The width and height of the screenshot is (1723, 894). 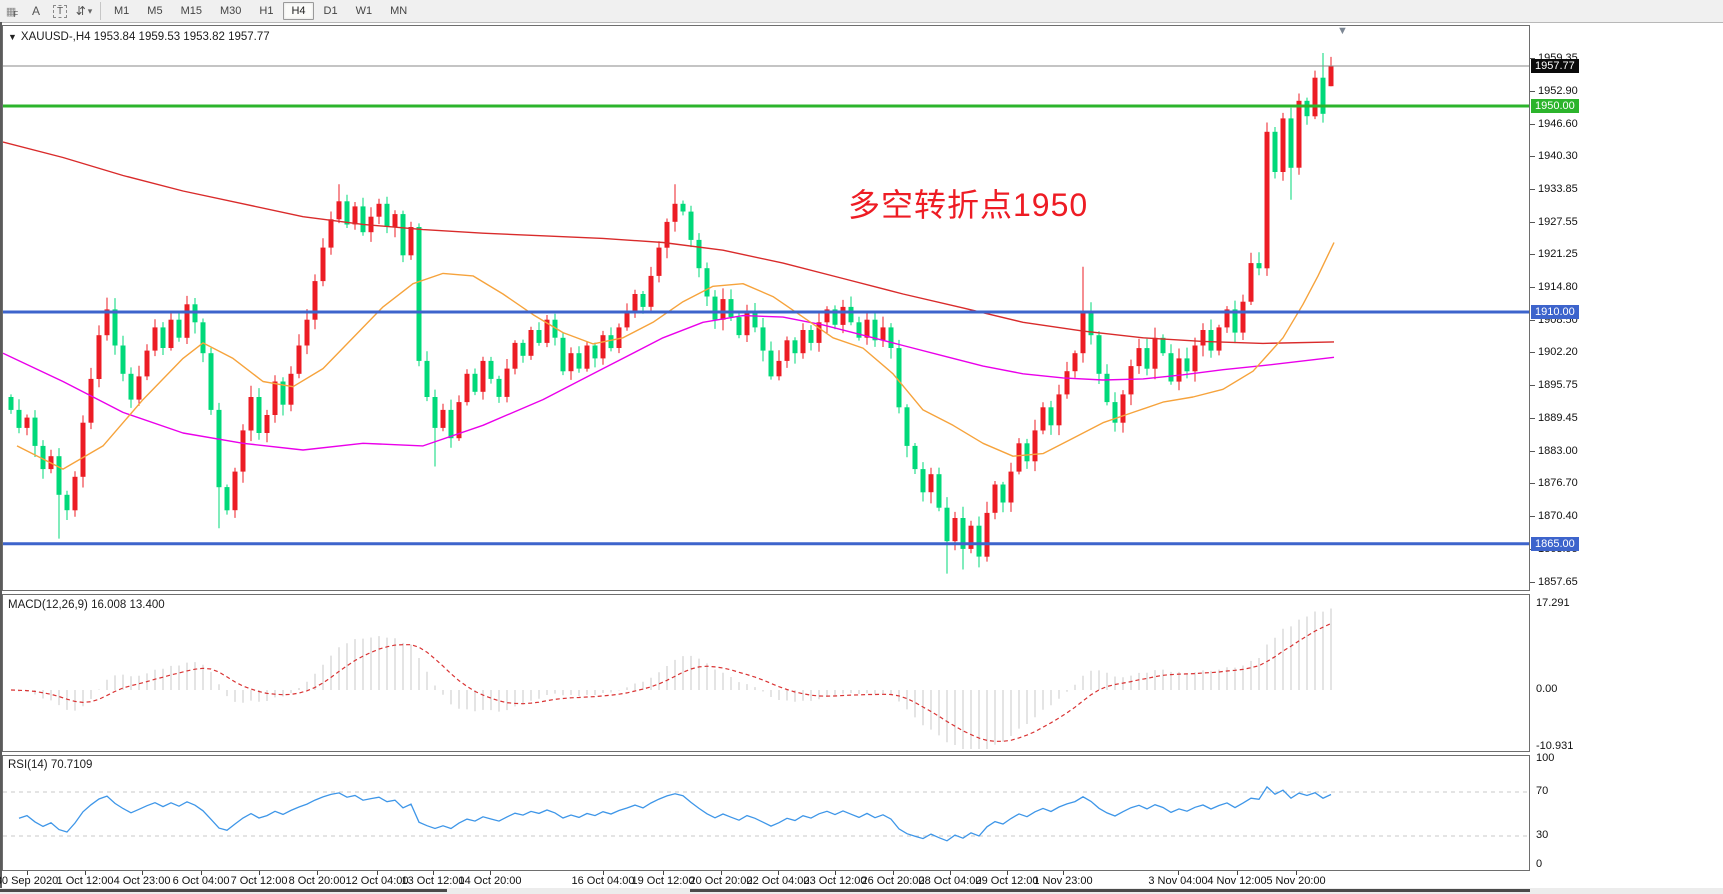 What do you see at coordinates (377, 881) in the screenshot?
I see `time-tick-label: 12 Oct 04:00` at bounding box center [377, 881].